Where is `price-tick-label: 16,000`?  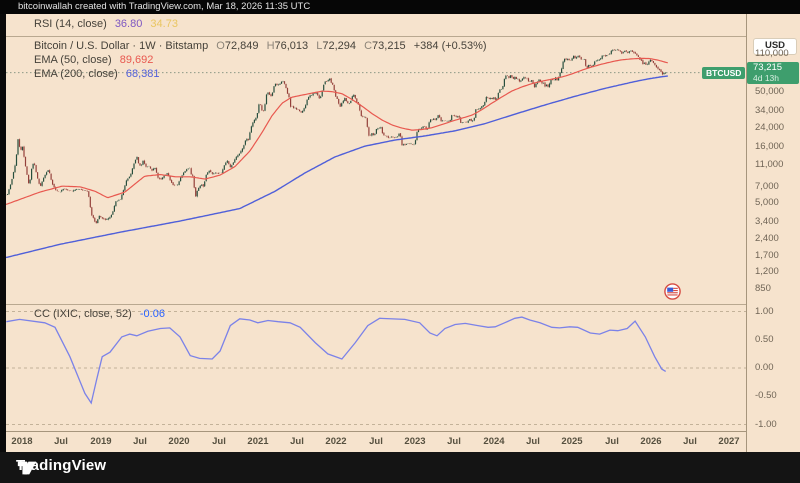 price-tick-label: 16,000 is located at coordinates (770, 146).